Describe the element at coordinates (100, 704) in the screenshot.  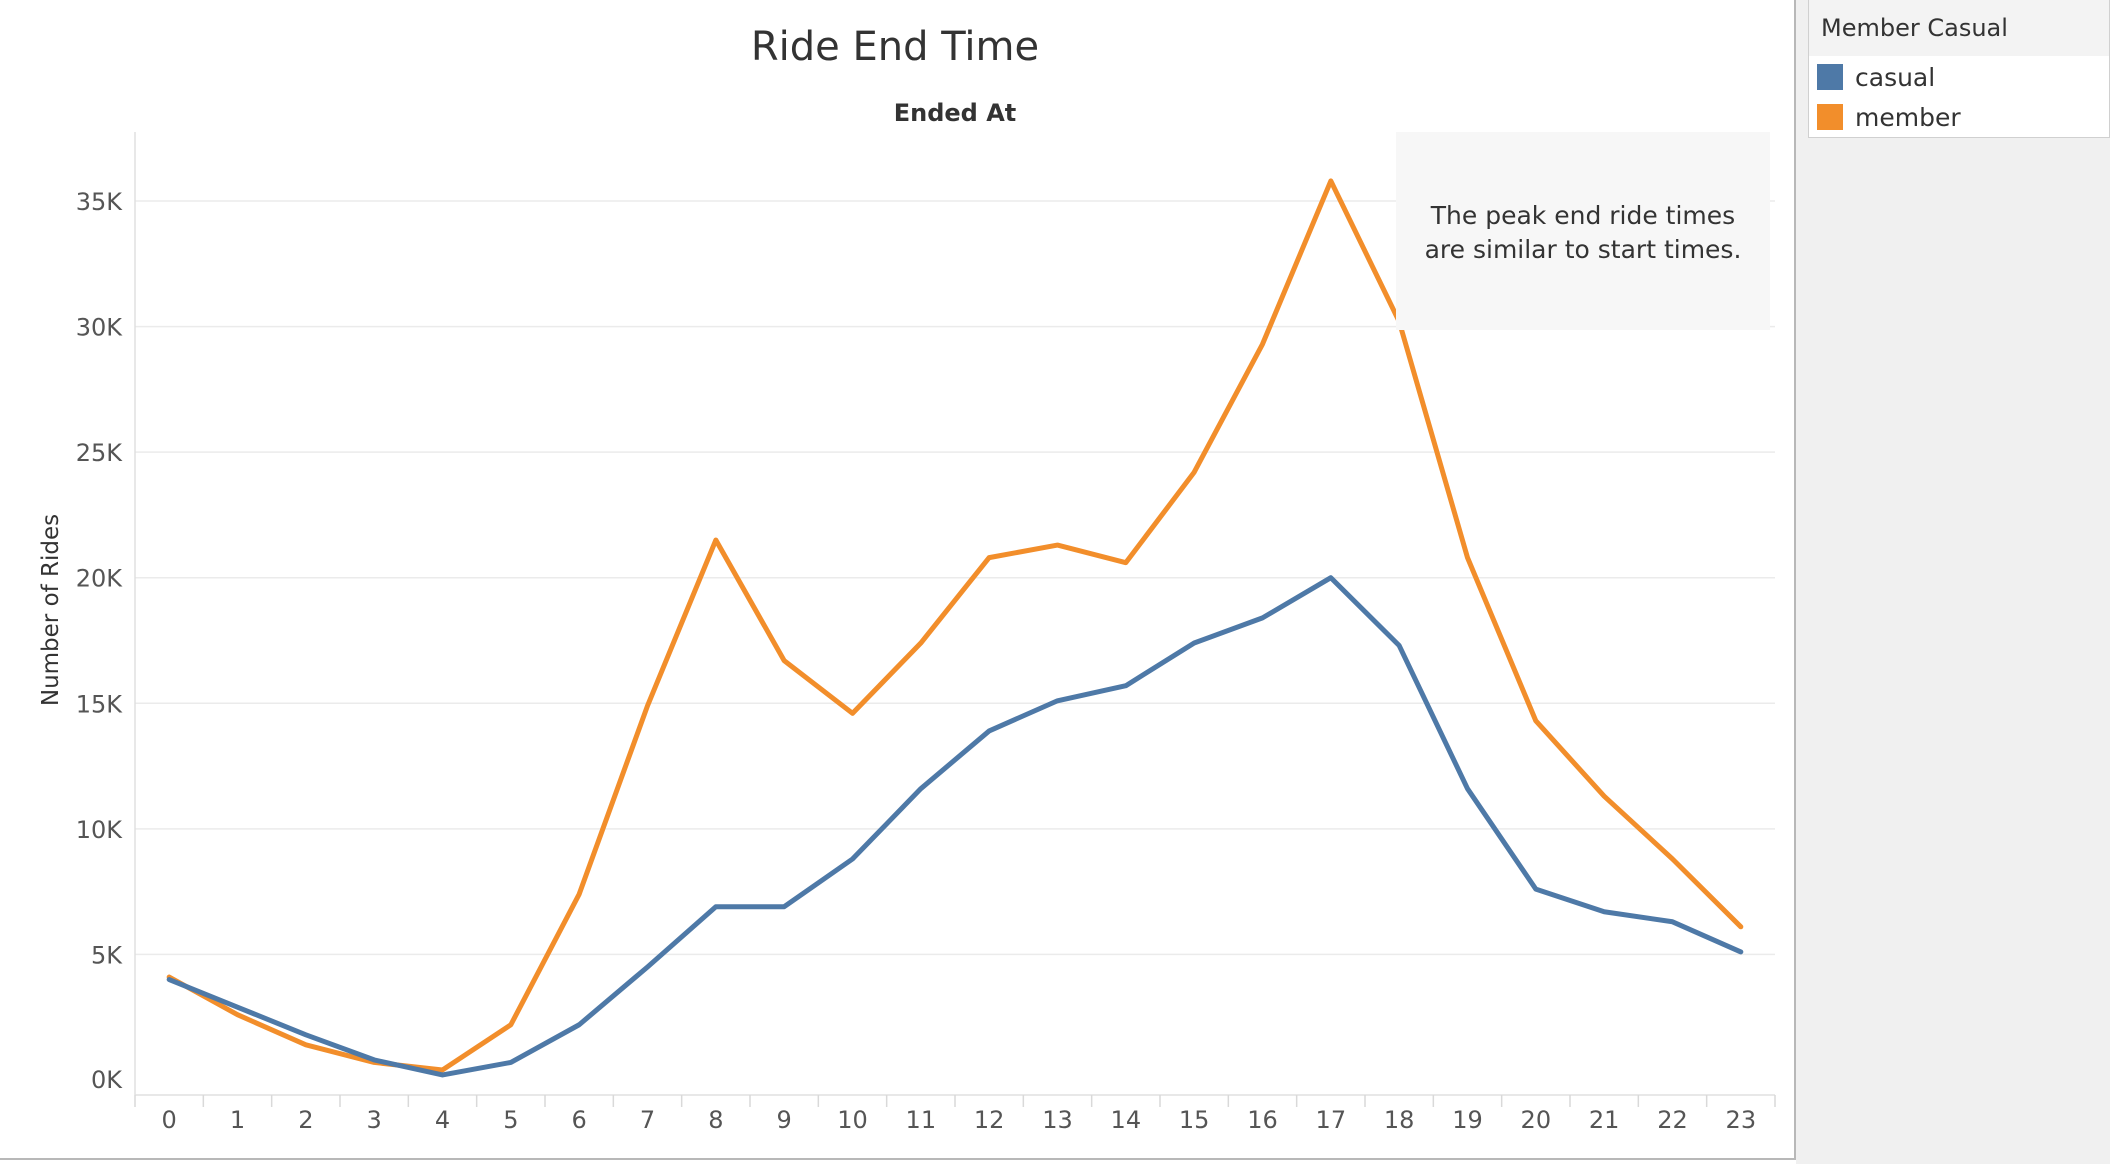
I see `y-tick-label: 15K` at that location.